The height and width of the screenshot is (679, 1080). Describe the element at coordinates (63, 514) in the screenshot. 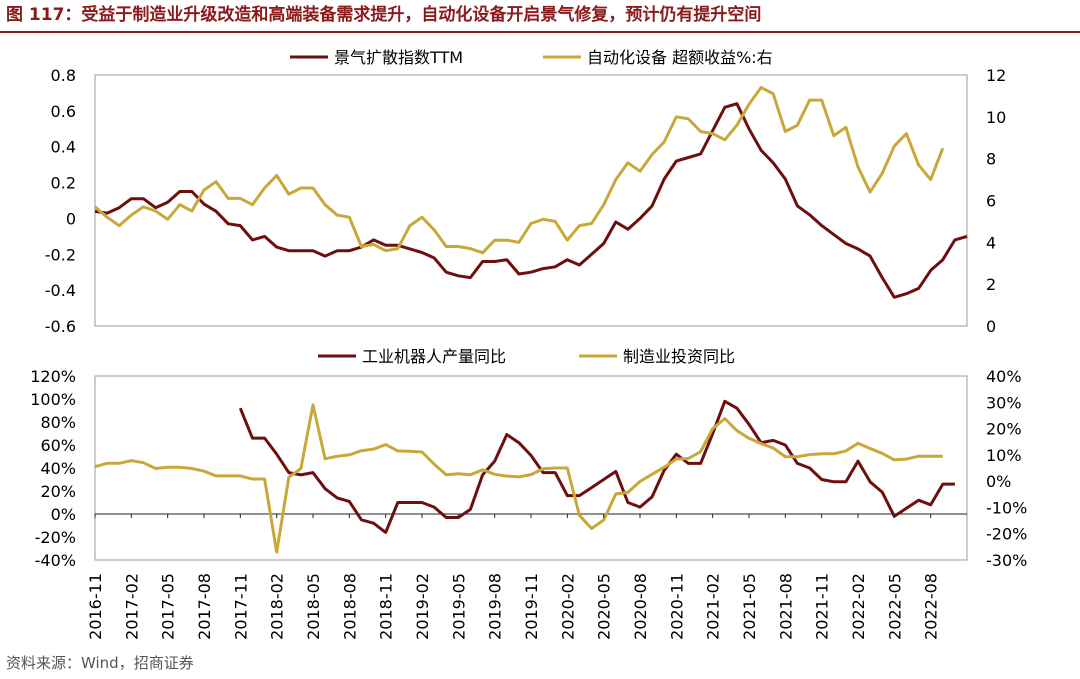

I see `y-left-tick-label: 0%` at that location.